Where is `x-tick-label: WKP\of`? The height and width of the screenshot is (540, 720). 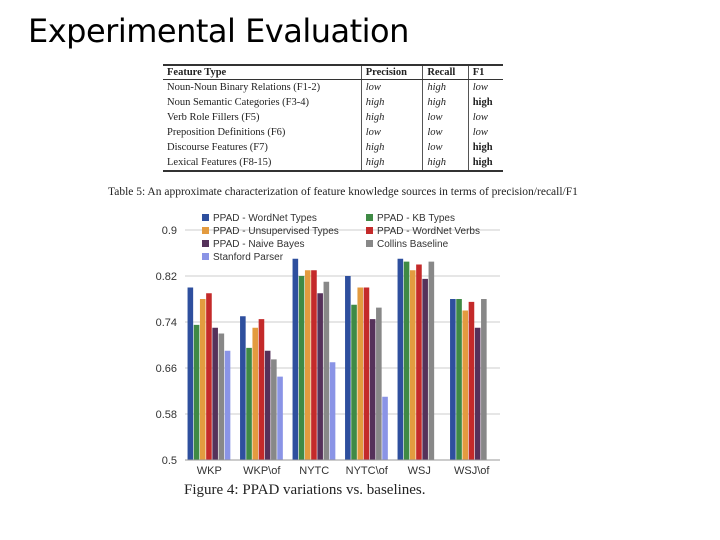 x-tick-label: WKP\of is located at coordinates (262, 471).